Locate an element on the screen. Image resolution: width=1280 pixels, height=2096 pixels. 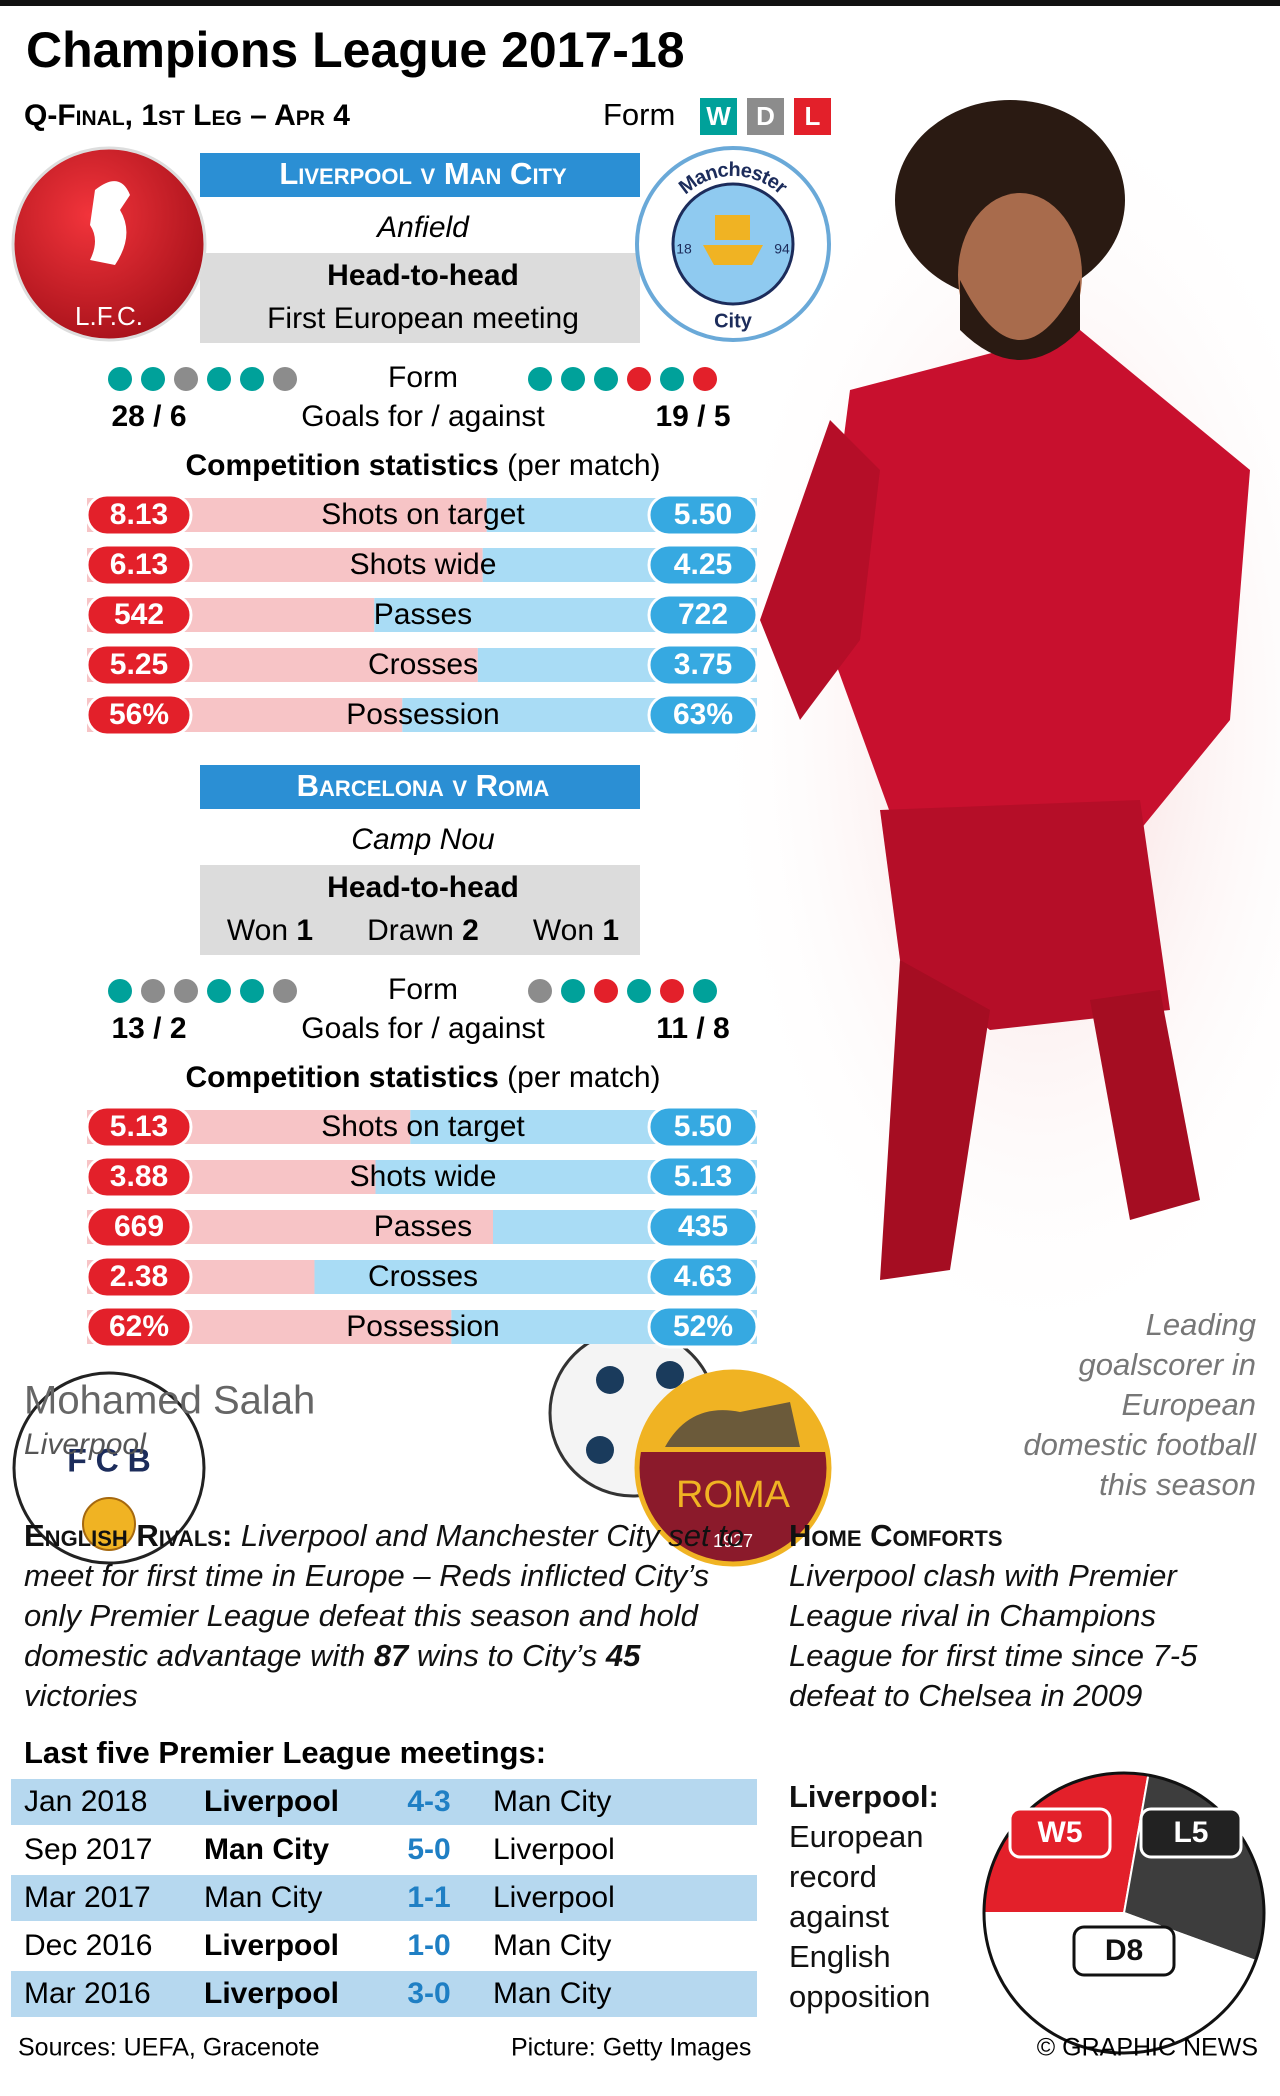
match-title: Barcelona v Roma is located at coordinates (423, 785).